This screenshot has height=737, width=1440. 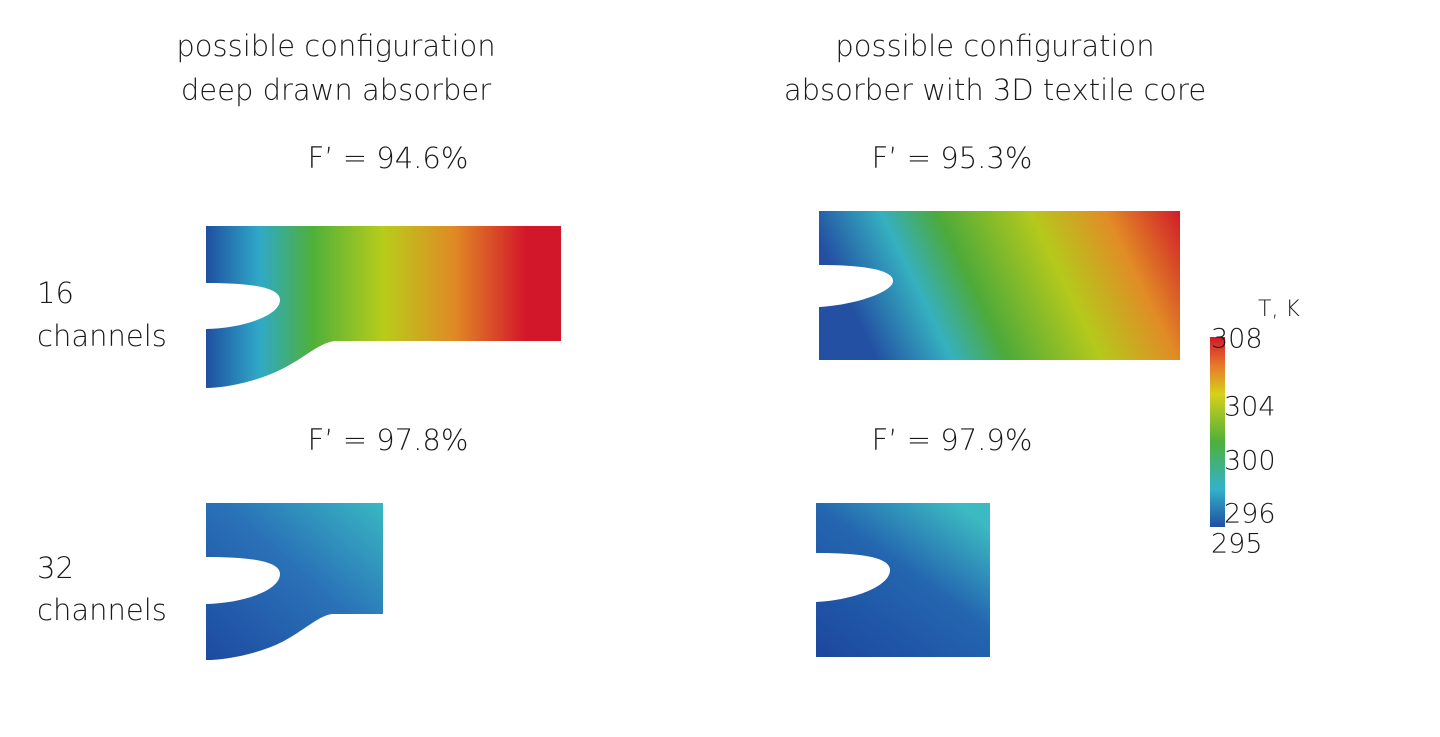 I want to click on efficiency: F’ = 95.3%, so click(x=952, y=158).